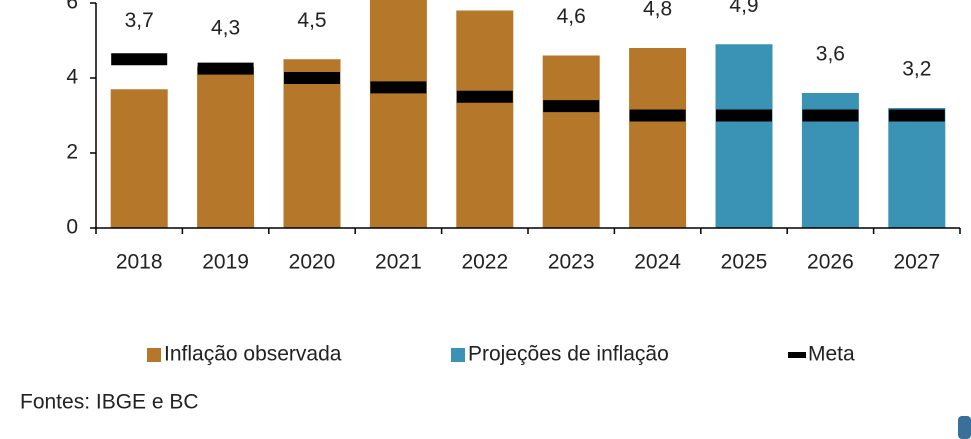  What do you see at coordinates (139, 20) in the screenshot?
I see `value-label: 3,7` at bounding box center [139, 20].